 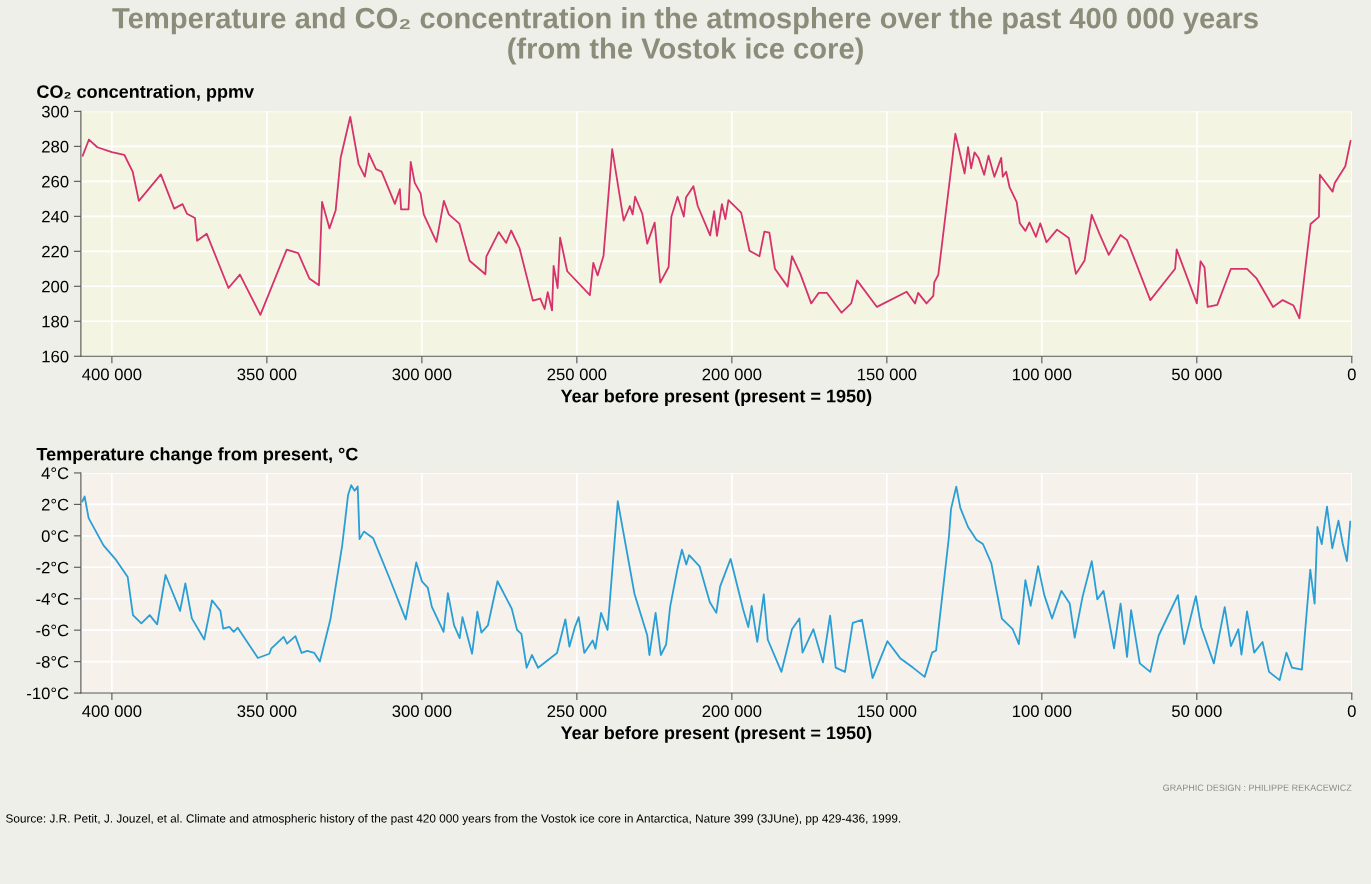 I want to click on y-tick-label: 300, so click(x=55, y=111).